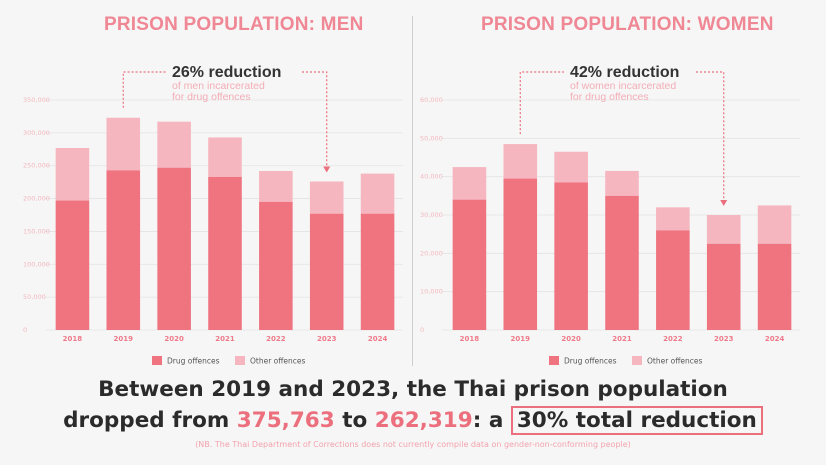 The image size is (826, 465). Describe the element at coordinates (73, 339) in the screenshot. I see `men-x-tick-label: 2018` at that location.